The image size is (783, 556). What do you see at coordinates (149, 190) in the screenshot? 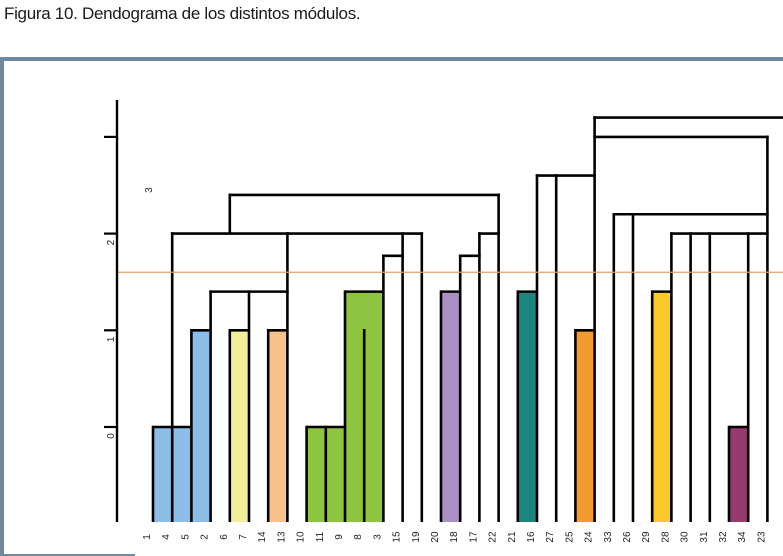
I see `annotation-label: 3` at bounding box center [149, 190].